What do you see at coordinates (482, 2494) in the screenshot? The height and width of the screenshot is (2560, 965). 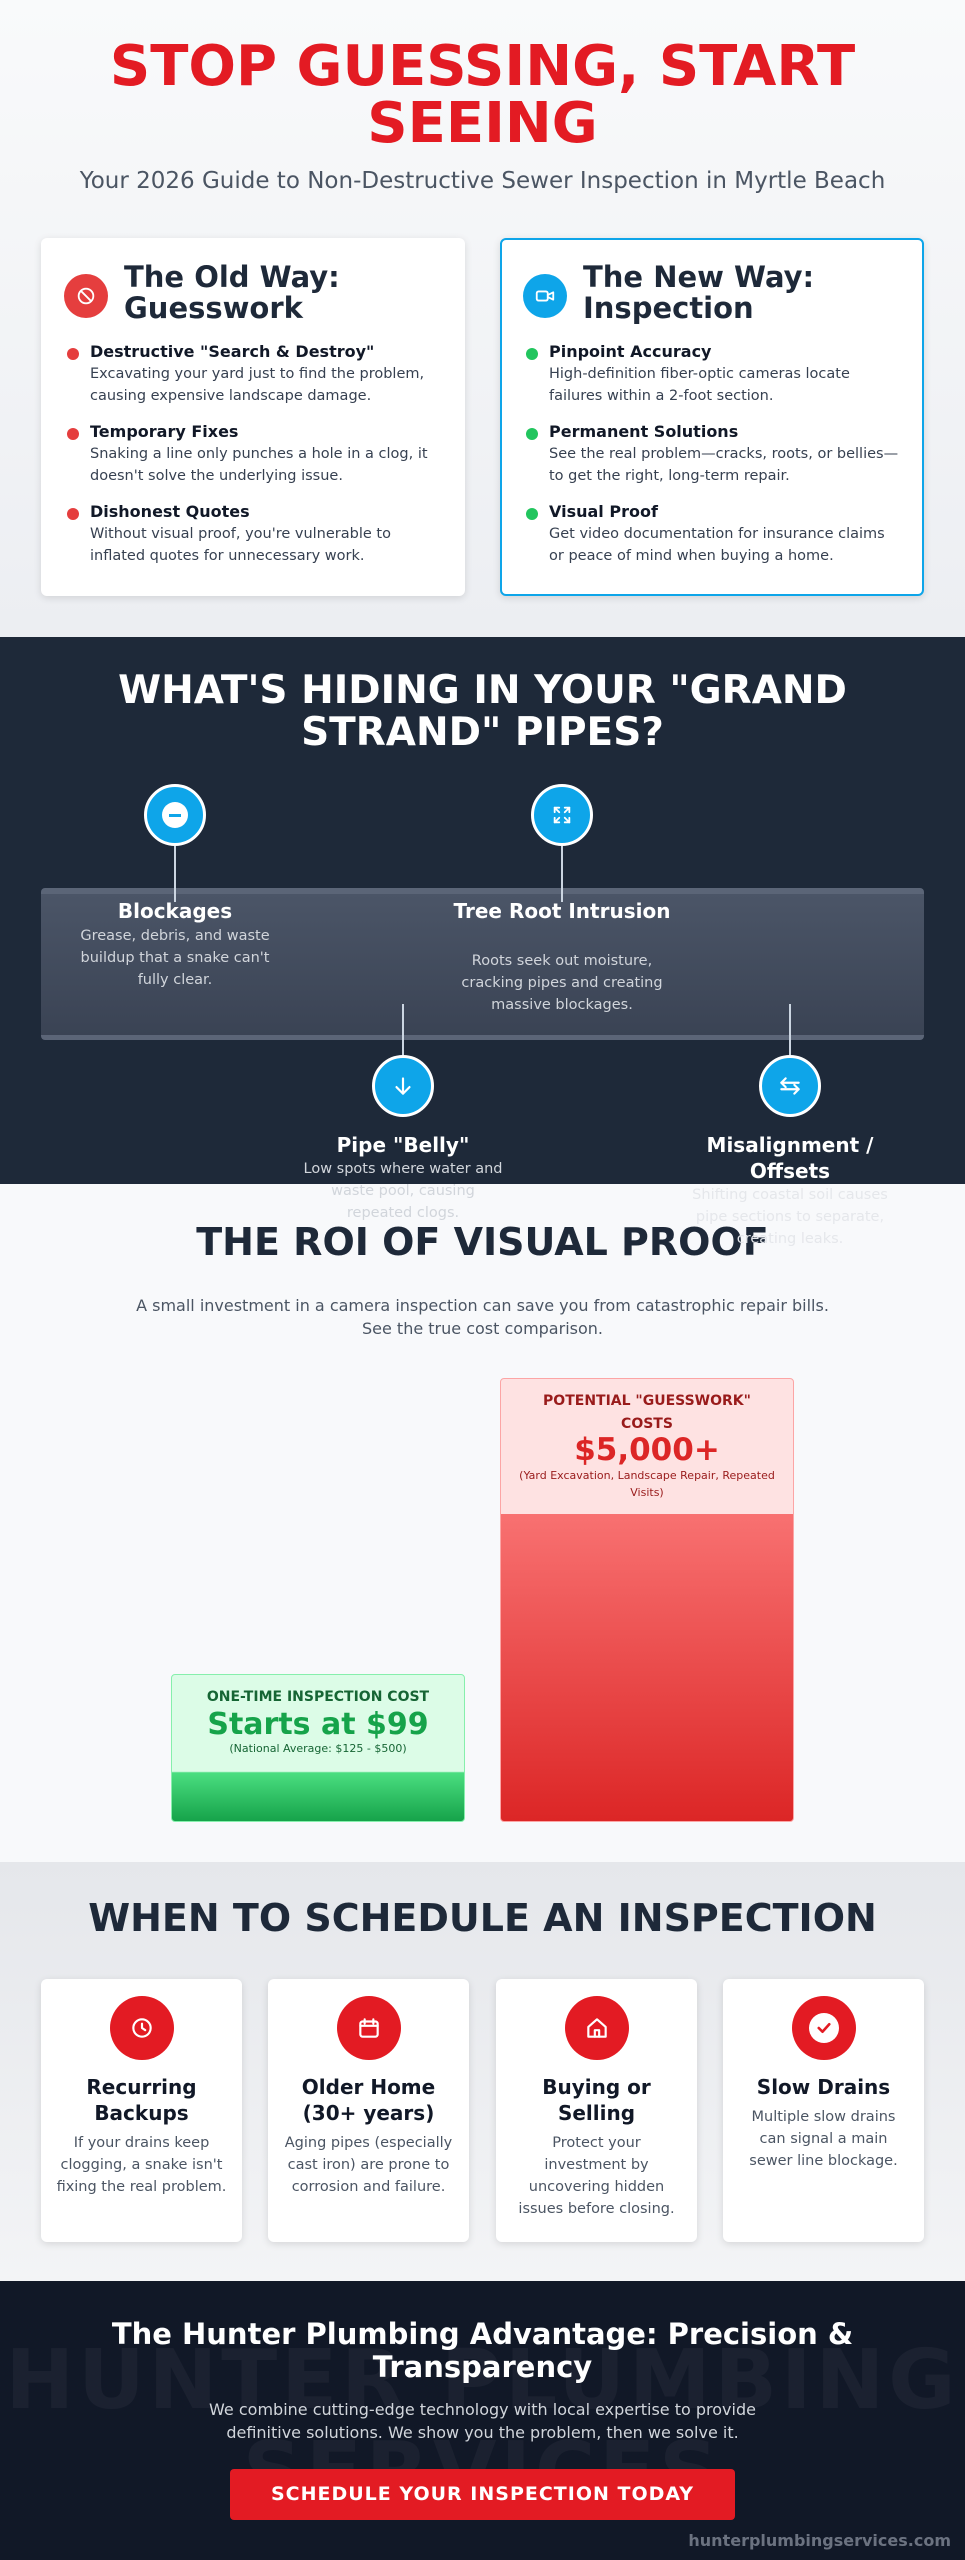 I see `cta-button: SCHEDULE YOUR INSPECTION TODAY` at bounding box center [482, 2494].